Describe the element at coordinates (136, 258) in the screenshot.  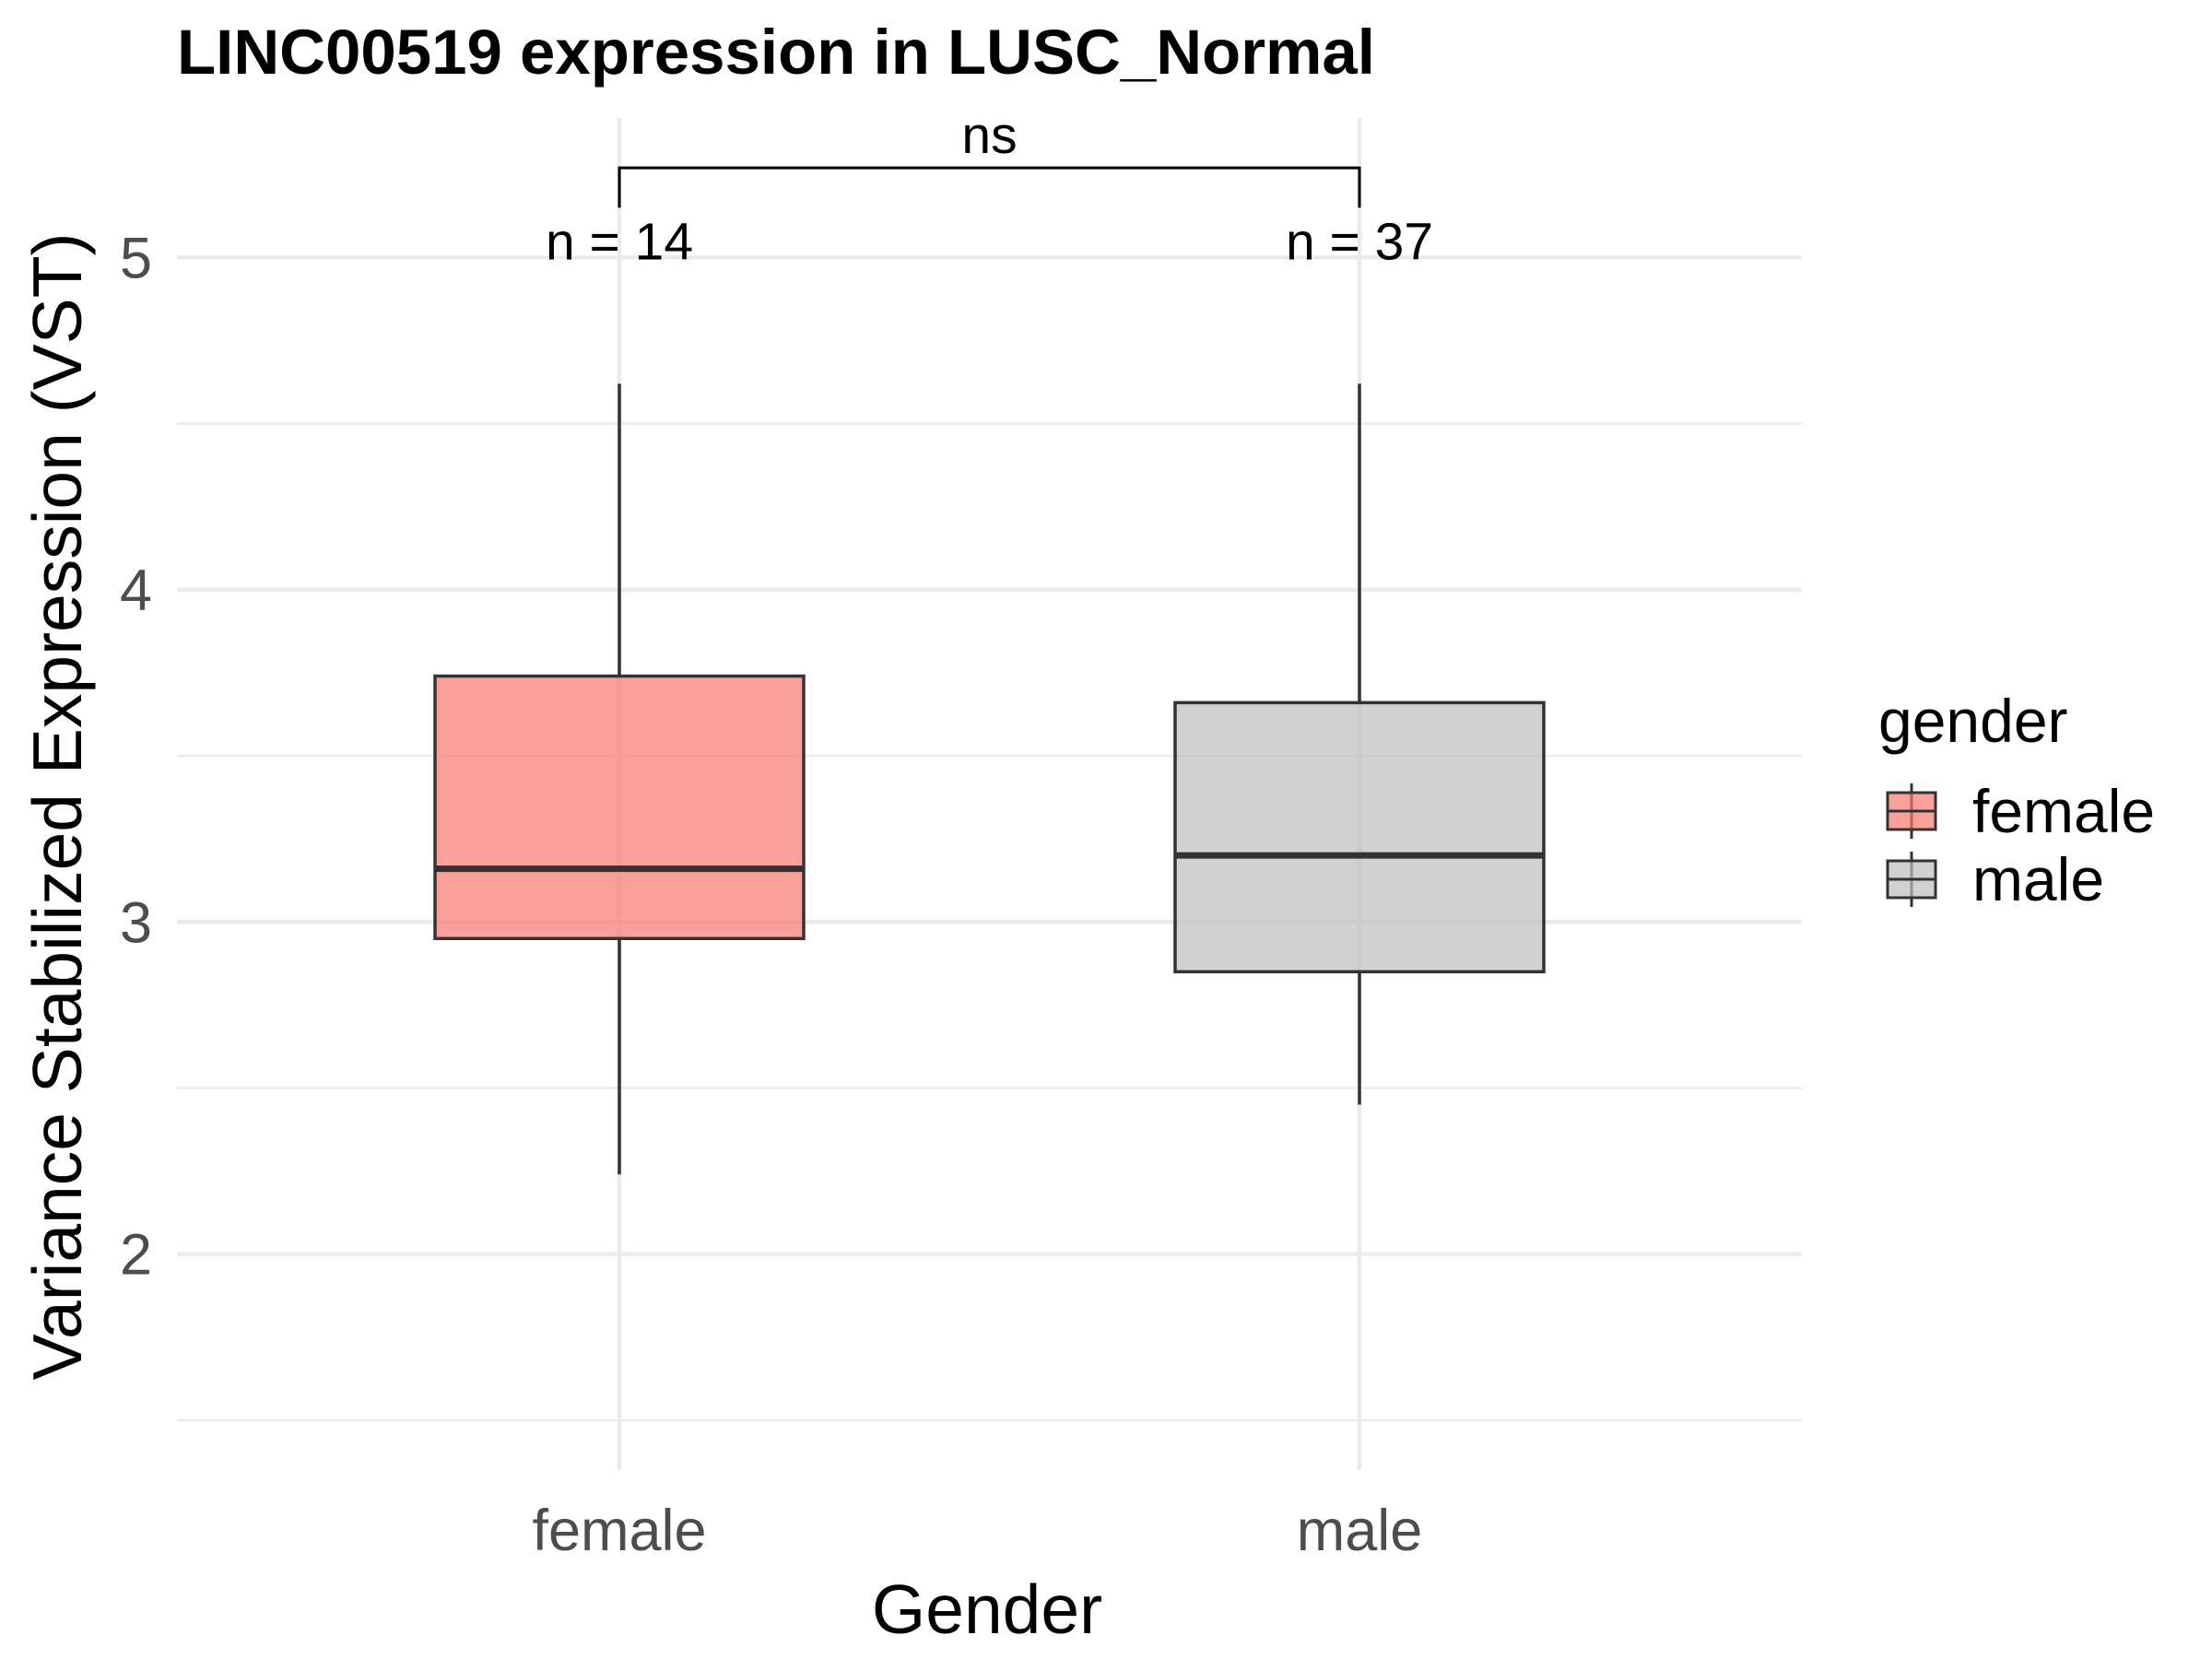
I see `y-tick-label: 5` at that location.